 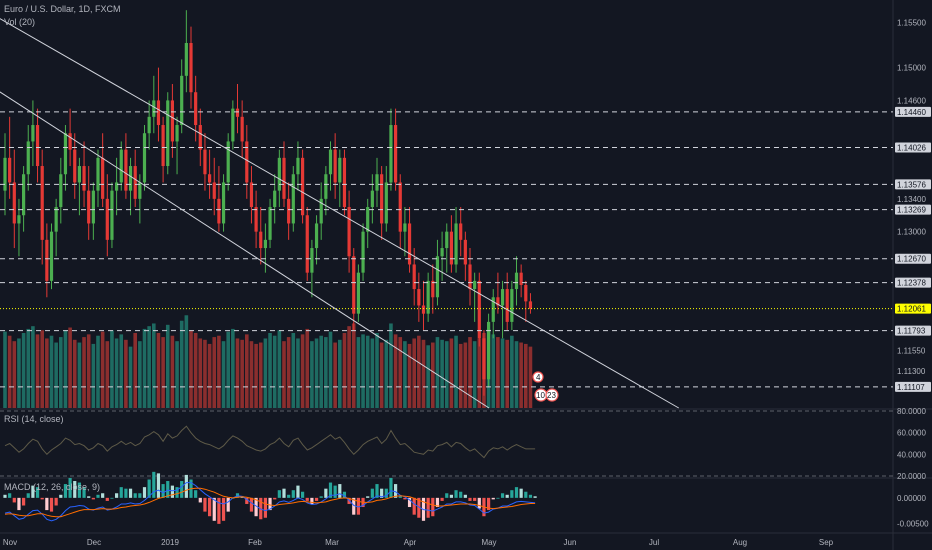 I want to click on chart-title: Euro / U.S. Dollar, 1D, FXCM, so click(x=62, y=9).